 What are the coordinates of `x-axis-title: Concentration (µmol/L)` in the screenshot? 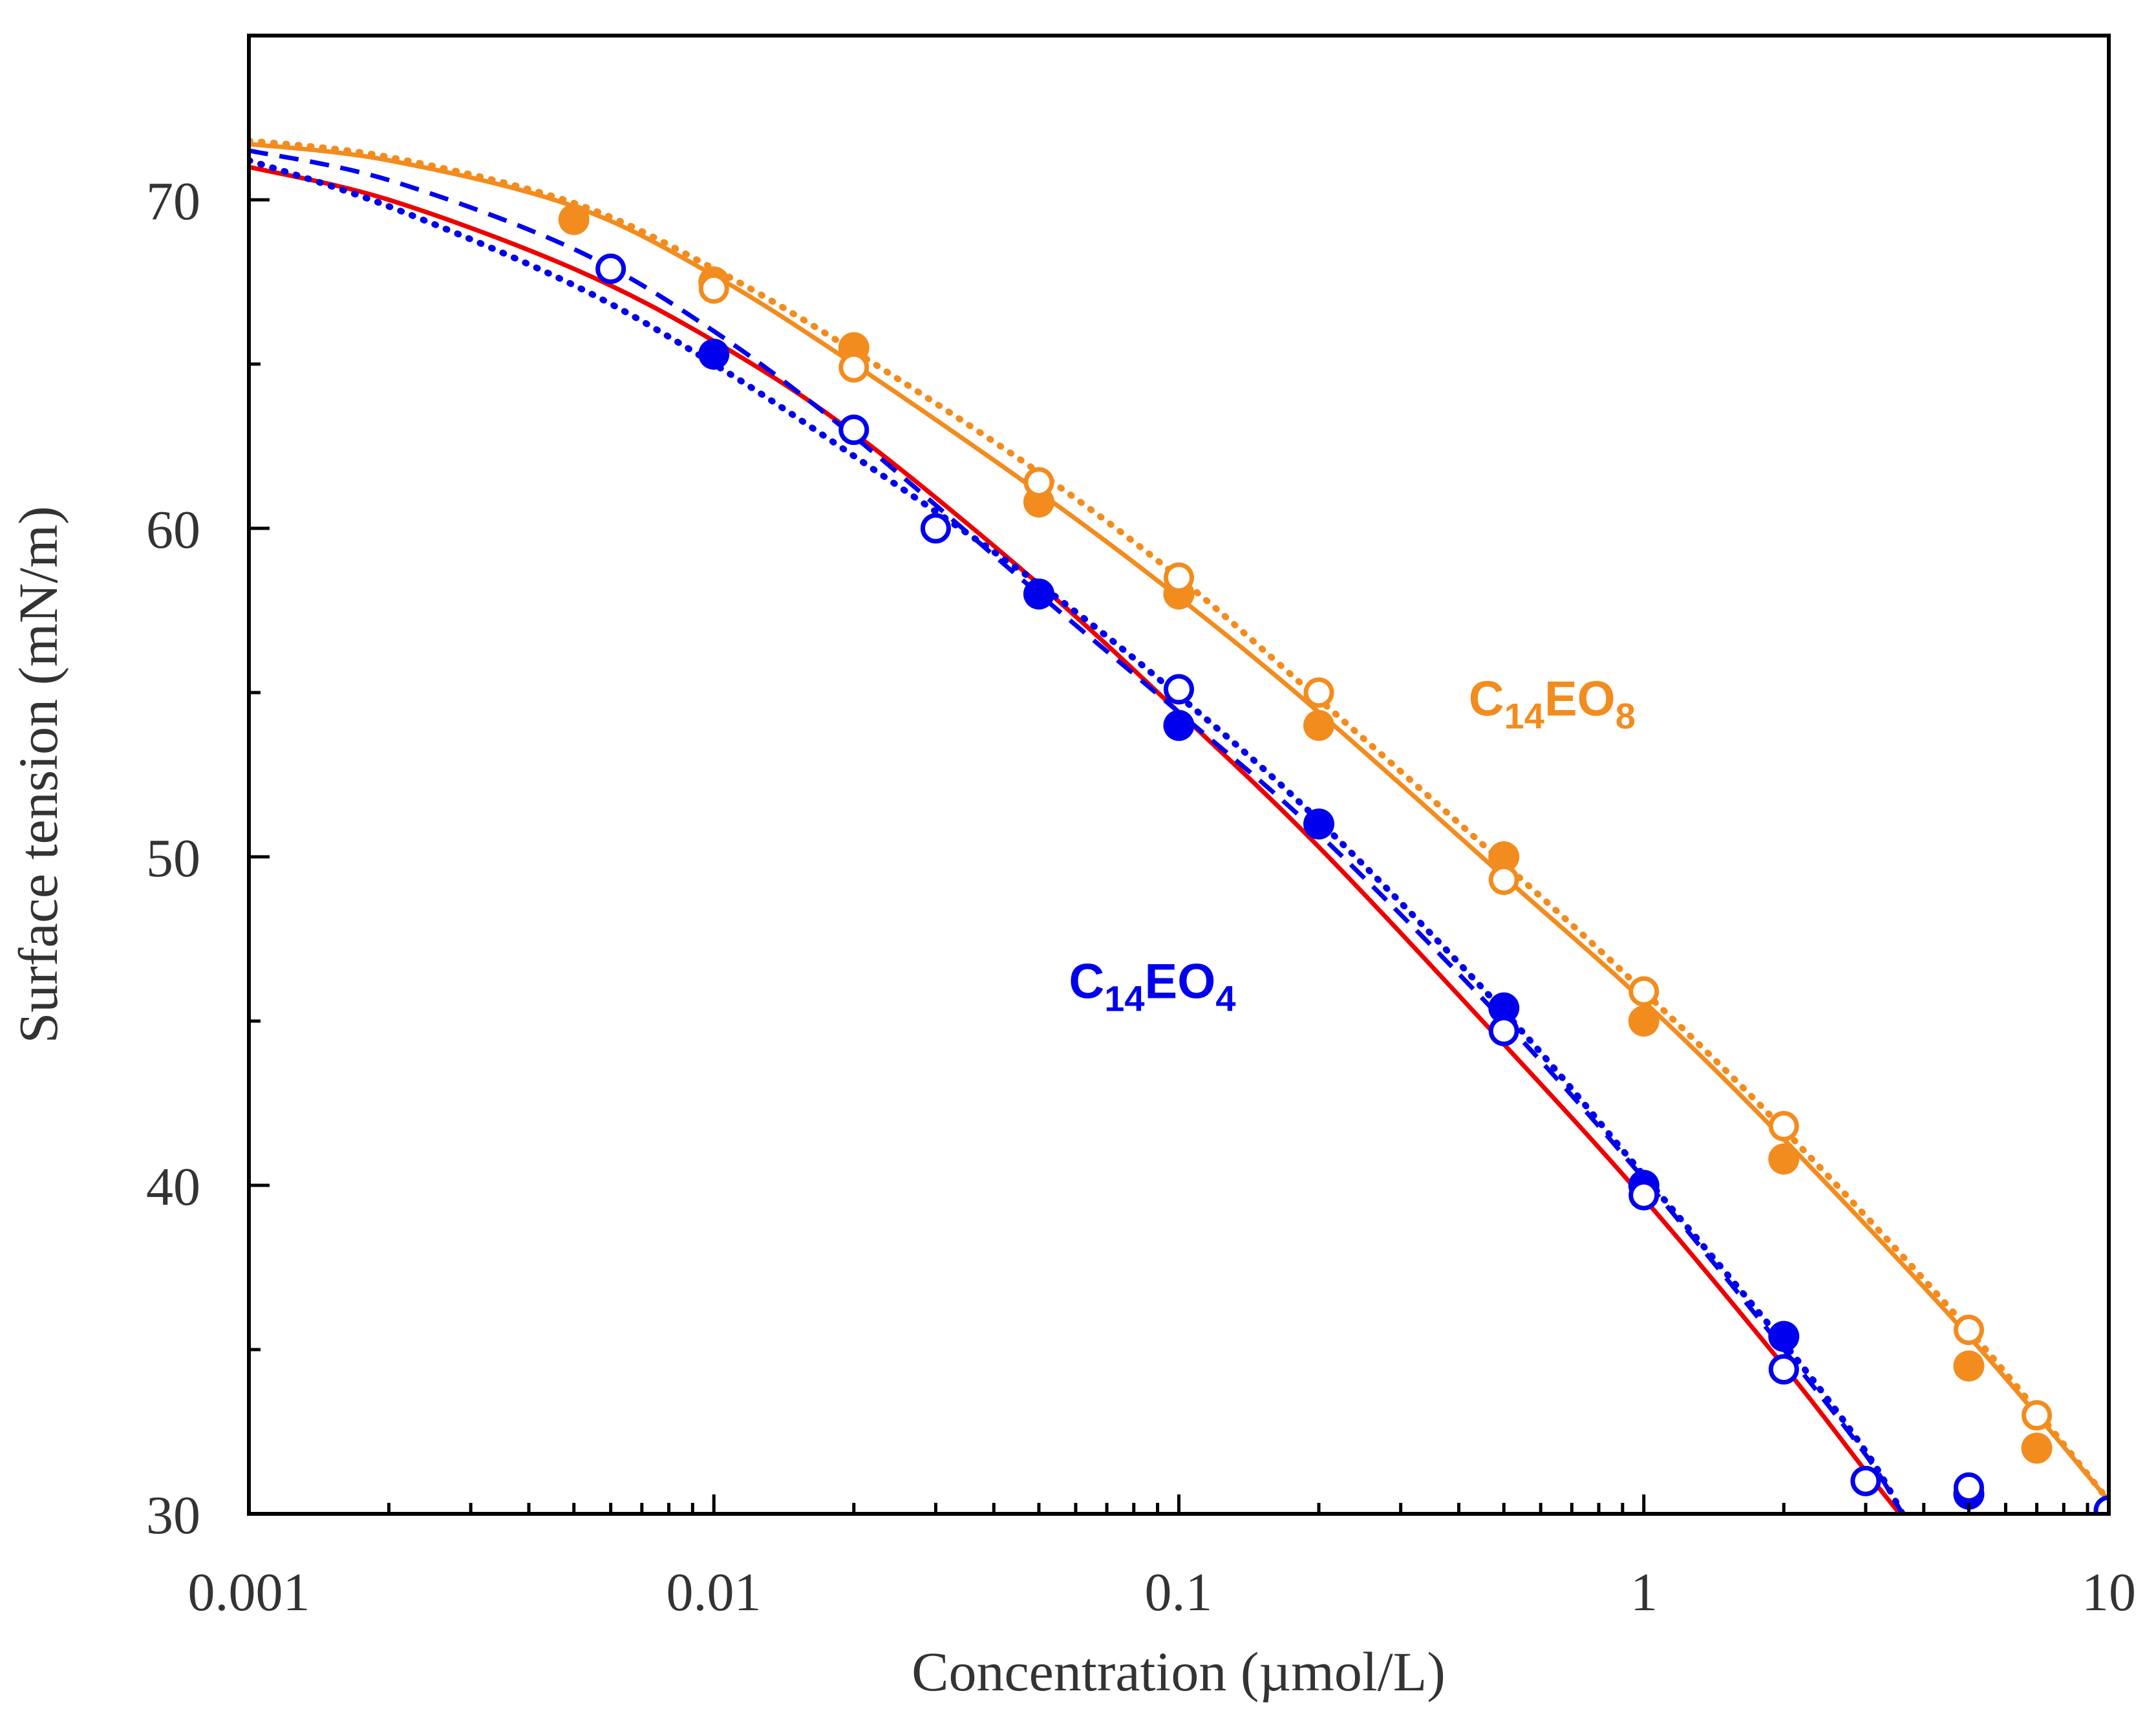 It's located at (1179, 1672).